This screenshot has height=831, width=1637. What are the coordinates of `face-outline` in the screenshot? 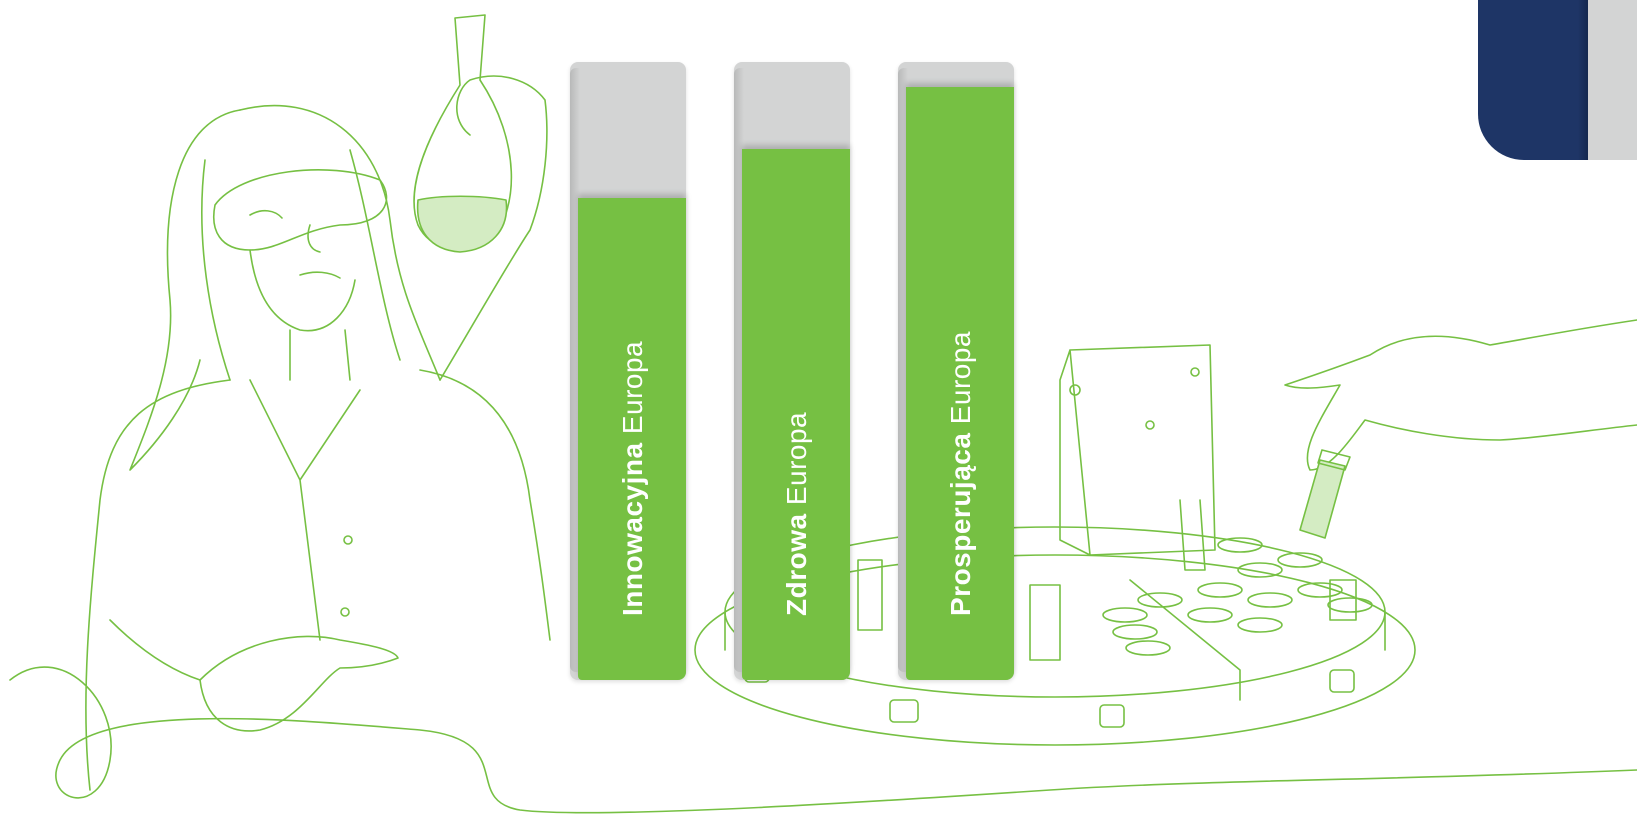 It's located at (302, 290).